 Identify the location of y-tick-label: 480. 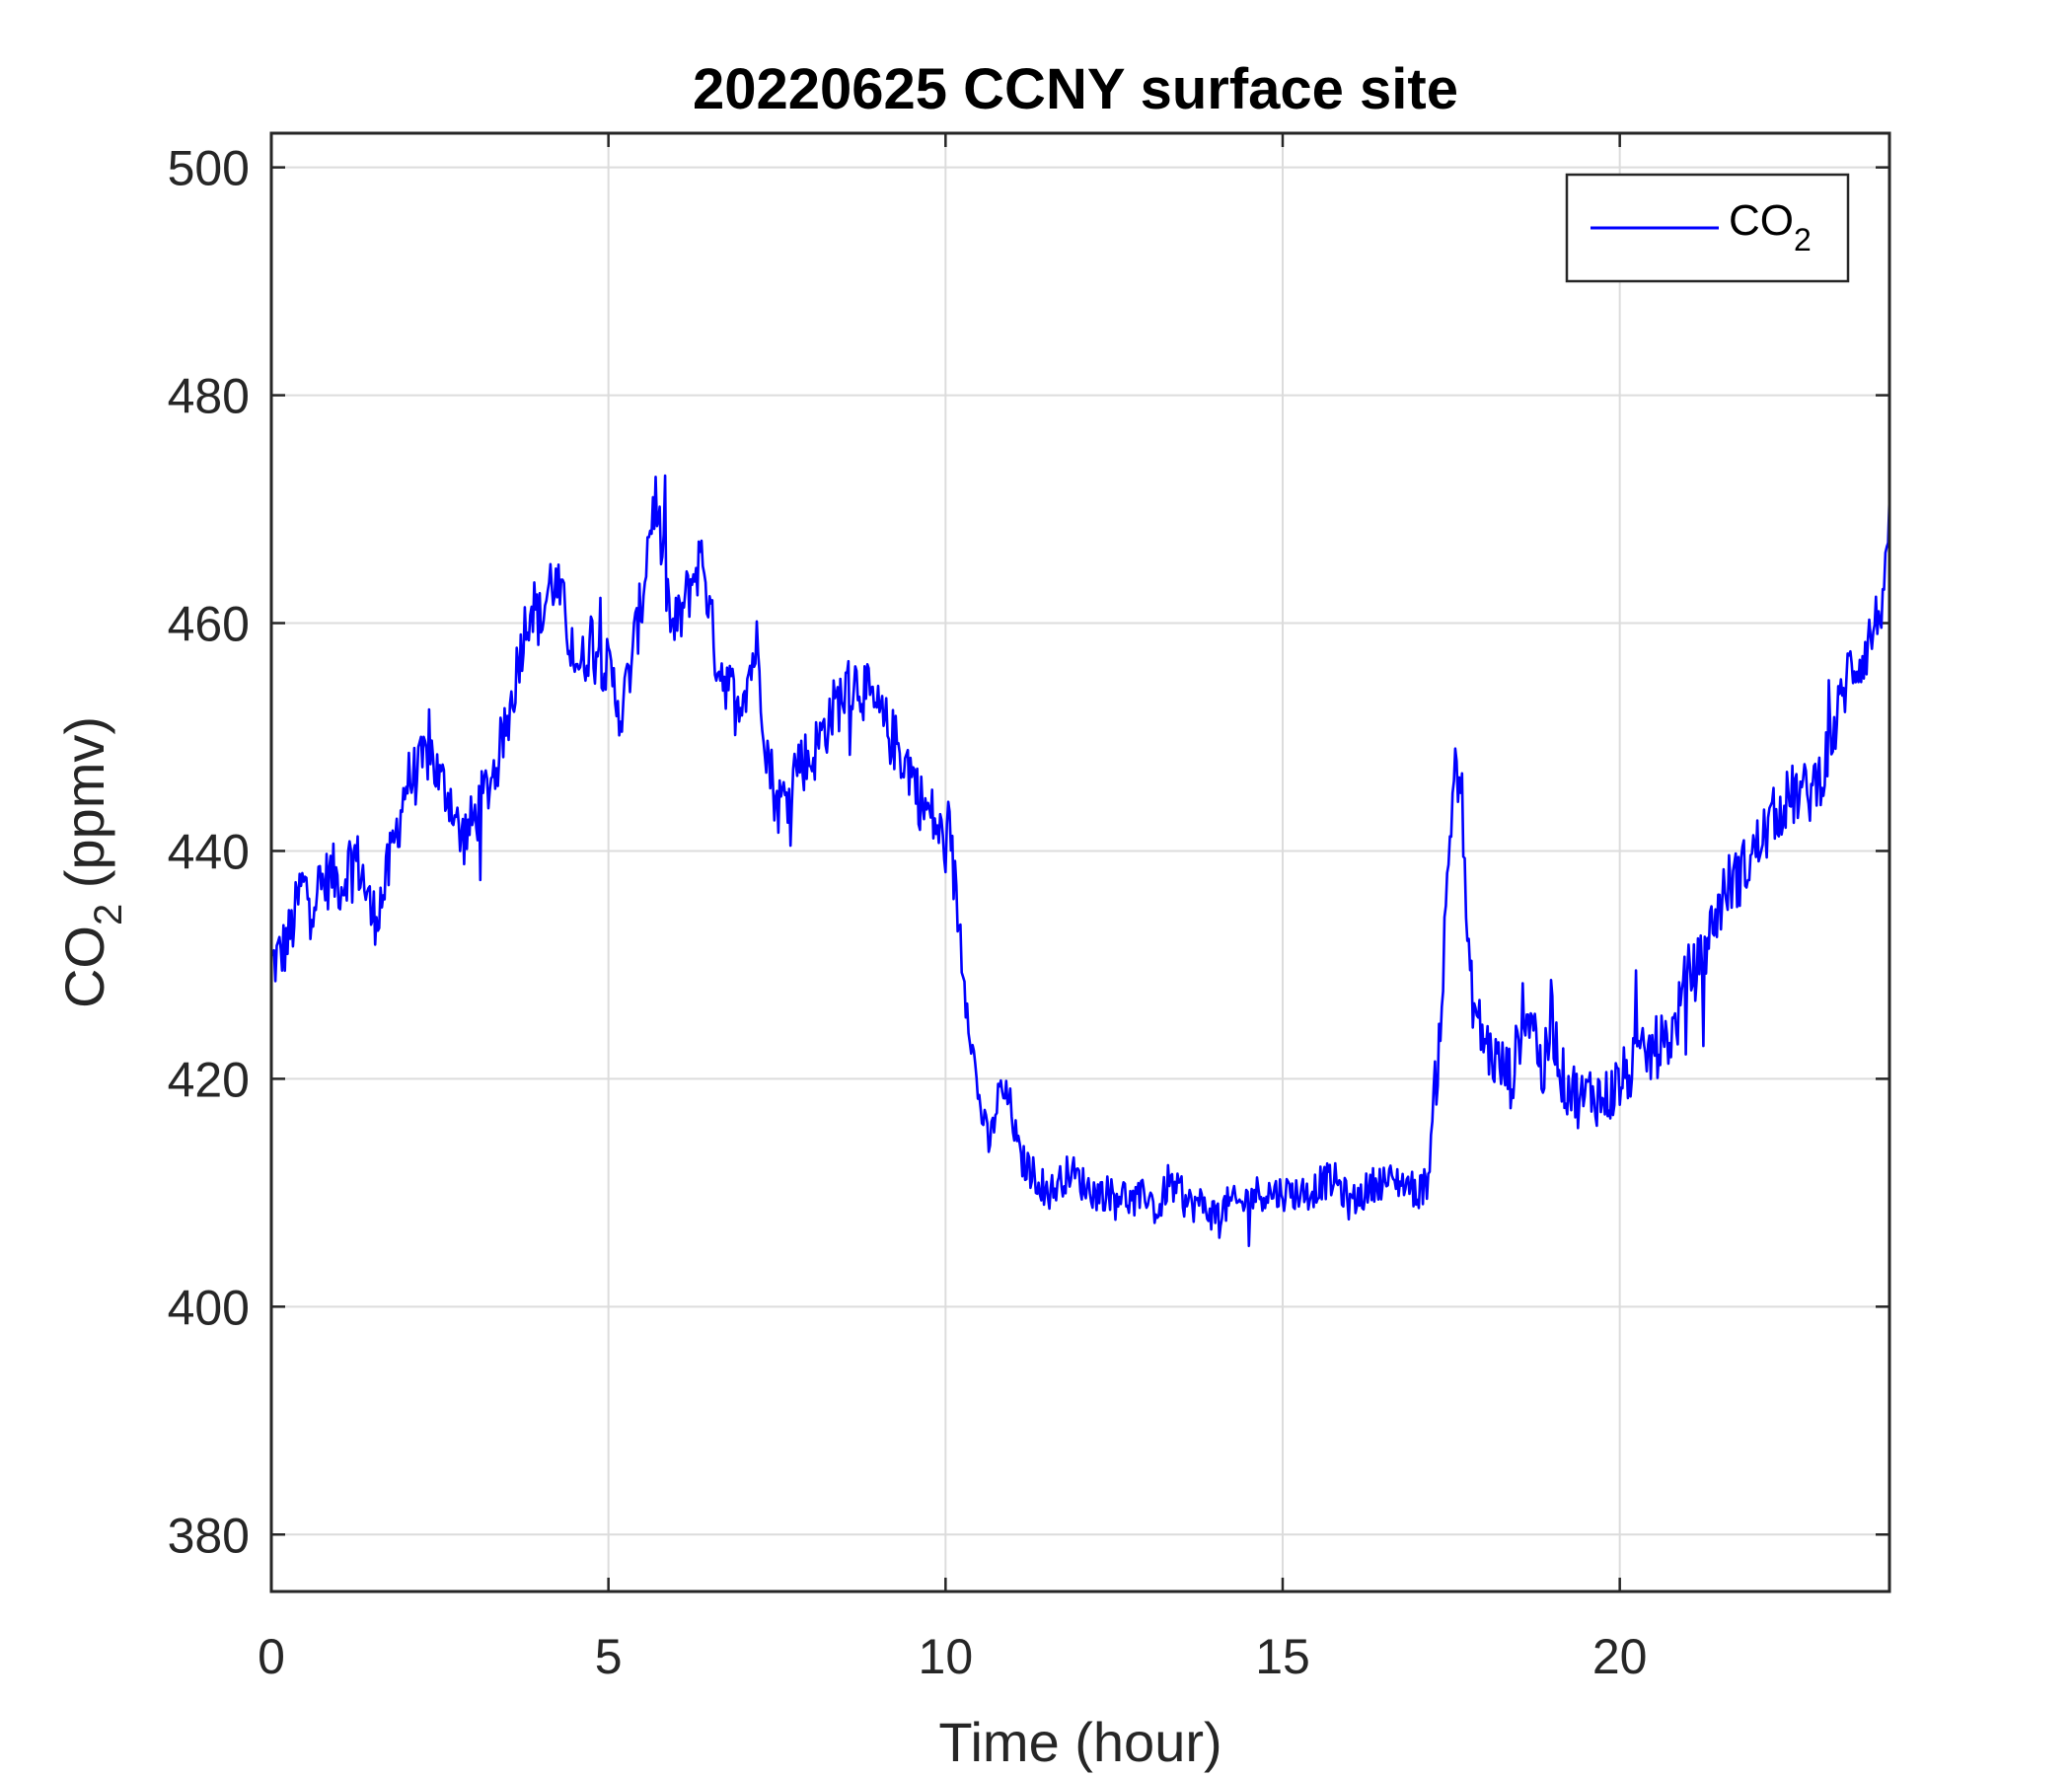
(209, 396).